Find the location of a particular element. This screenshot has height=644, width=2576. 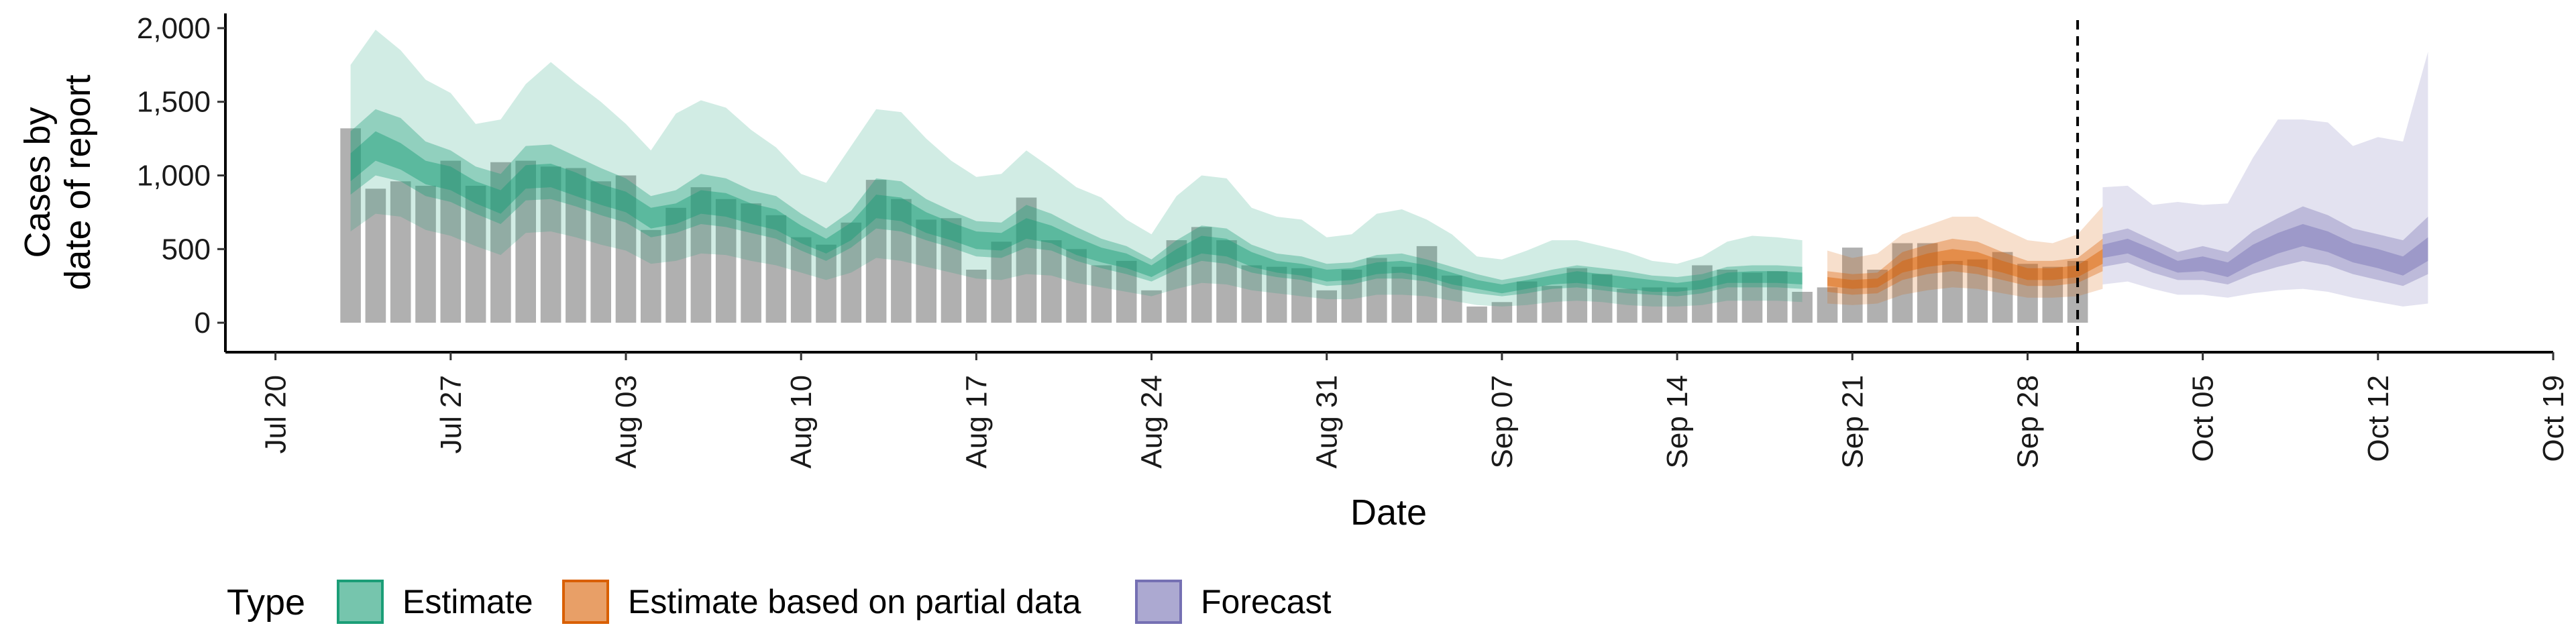

y-tick-label: 1,500 is located at coordinates (174, 102).